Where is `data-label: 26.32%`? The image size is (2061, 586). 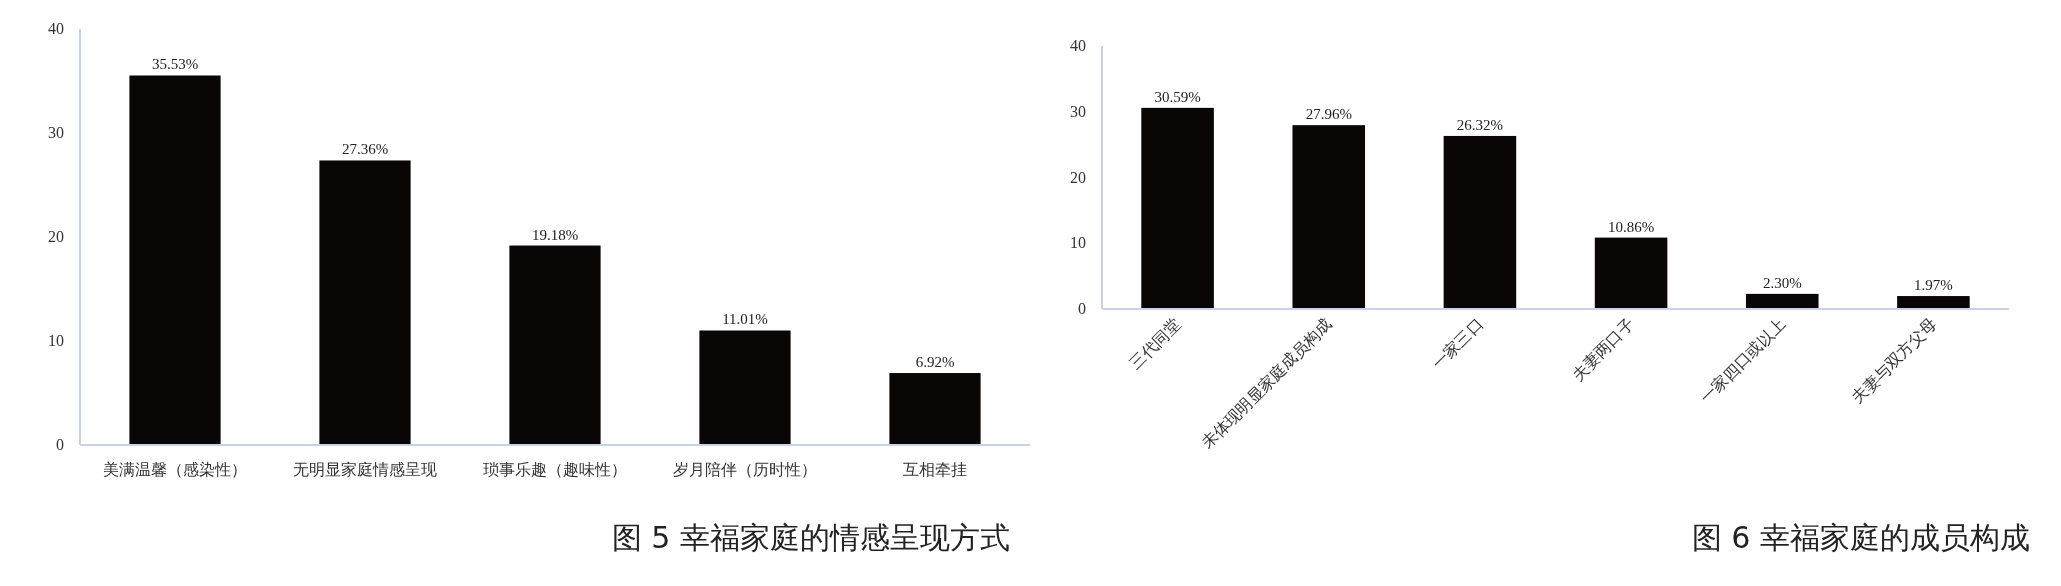 data-label: 26.32% is located at coordinates (1480, 124).